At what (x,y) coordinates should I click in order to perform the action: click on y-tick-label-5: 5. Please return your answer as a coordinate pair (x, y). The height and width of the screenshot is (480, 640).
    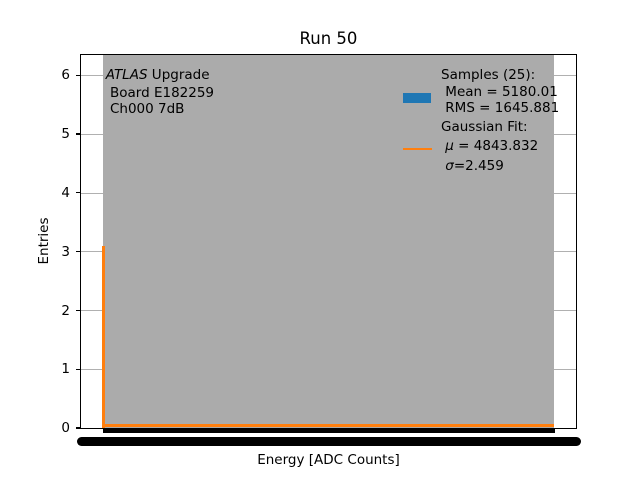
    Looking at the image, I should click on (65, 134).